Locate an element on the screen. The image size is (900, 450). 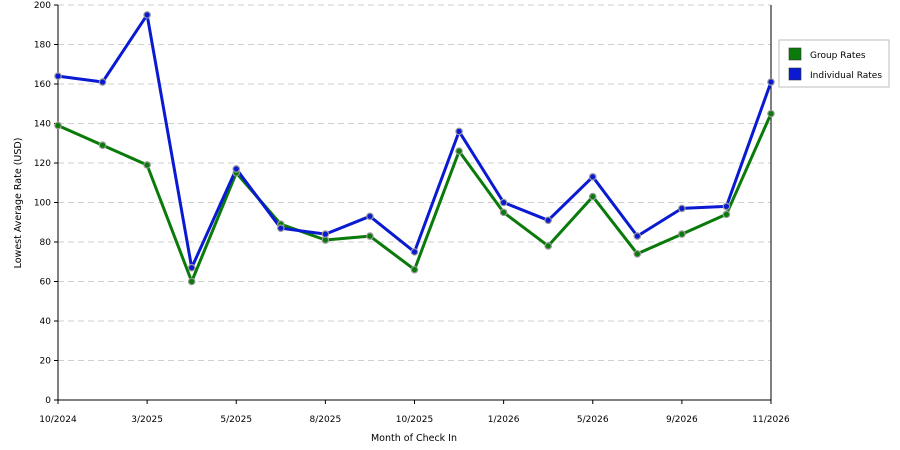
legend: Group Rates Individual Rates is located at coordinates (834, 63).